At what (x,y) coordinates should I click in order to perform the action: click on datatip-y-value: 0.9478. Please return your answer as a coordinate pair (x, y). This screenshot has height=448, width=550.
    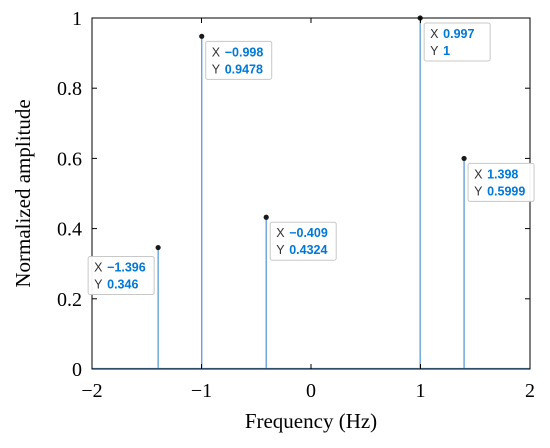
    Looking at the image, I should click on (244, 69).